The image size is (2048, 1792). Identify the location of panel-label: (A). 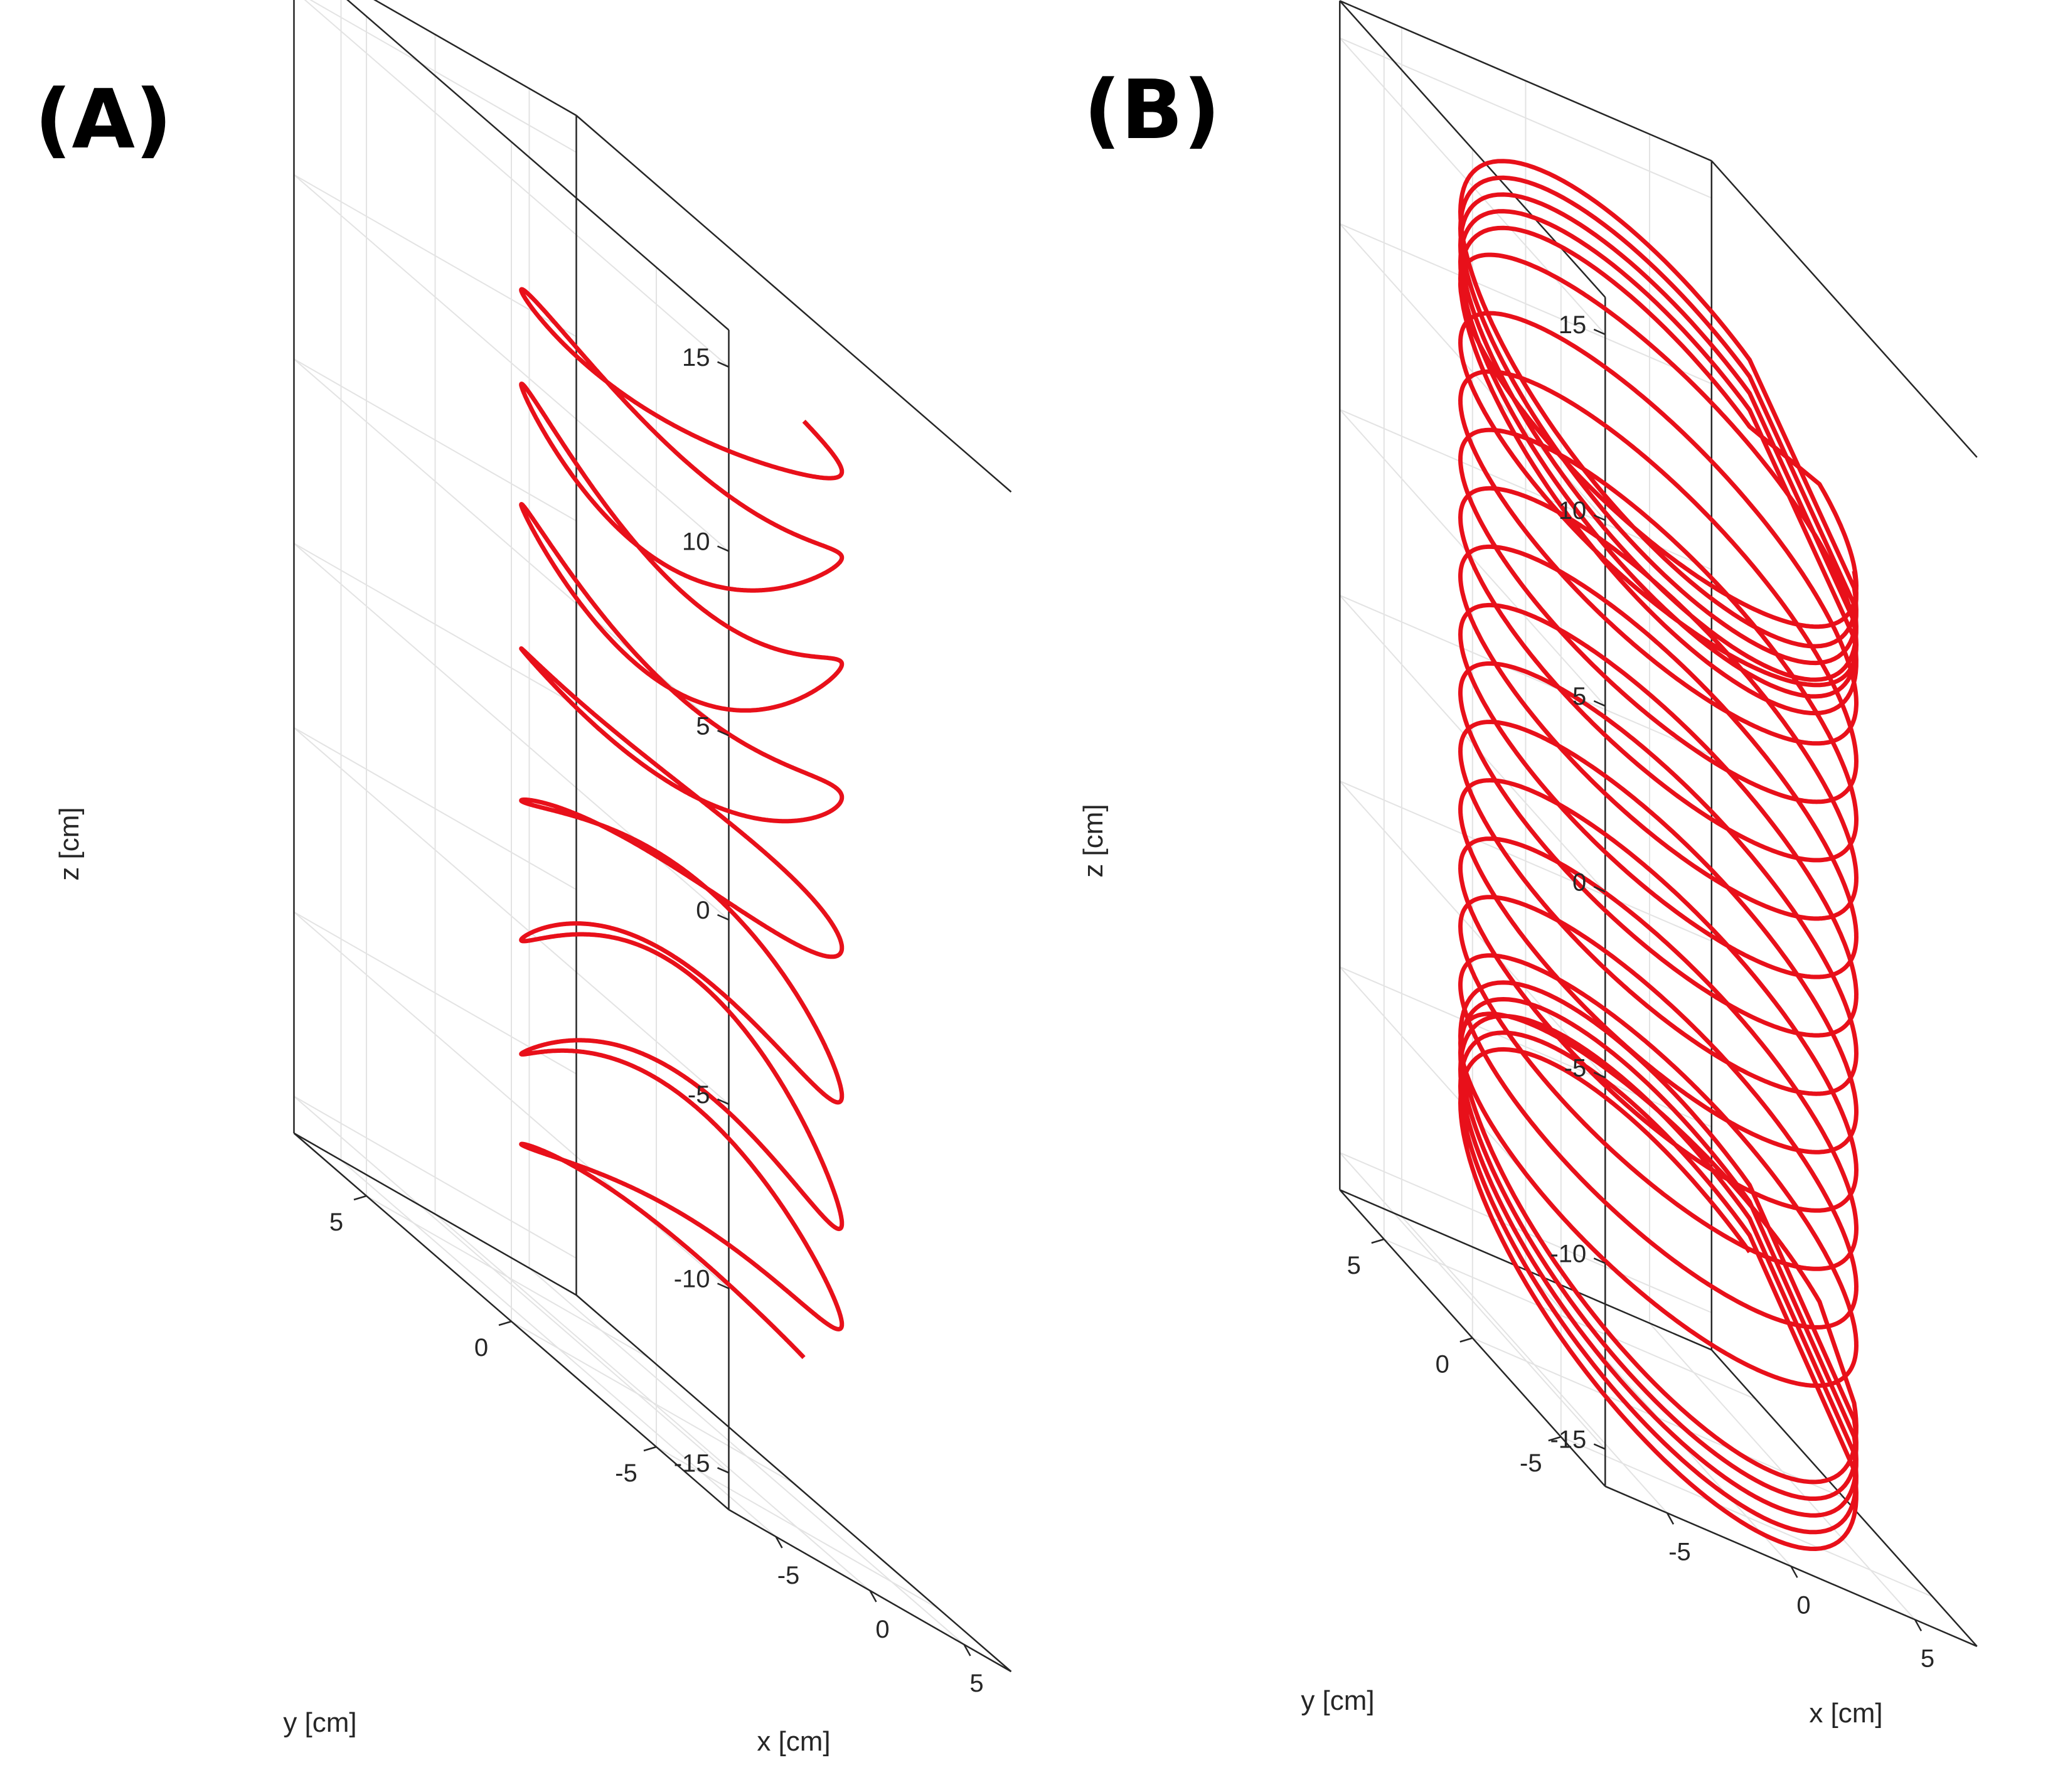
(103, 119).